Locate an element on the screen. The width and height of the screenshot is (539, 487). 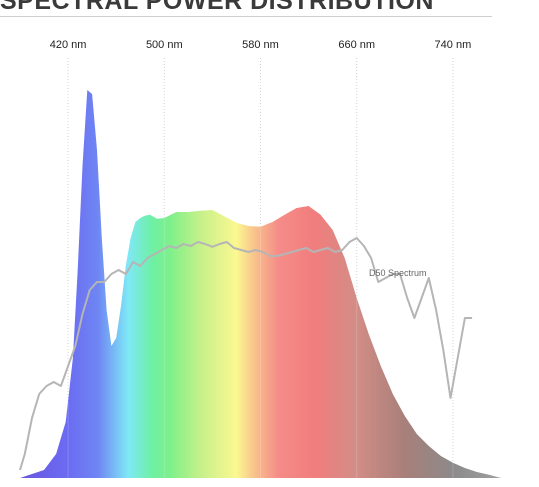
x-tick-label: 660 nm is located at coordinates (356, 45).